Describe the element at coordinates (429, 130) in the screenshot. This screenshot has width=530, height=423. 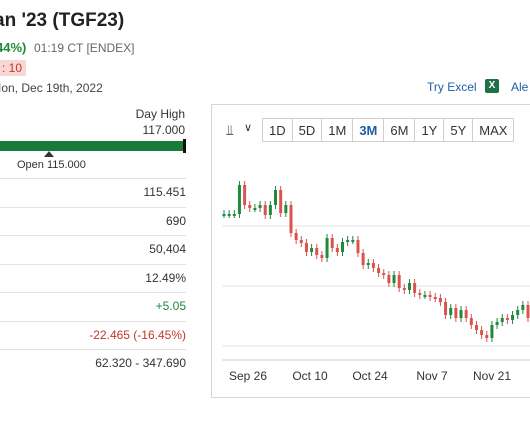
I see `range-button-1y: 1Y` at that location.